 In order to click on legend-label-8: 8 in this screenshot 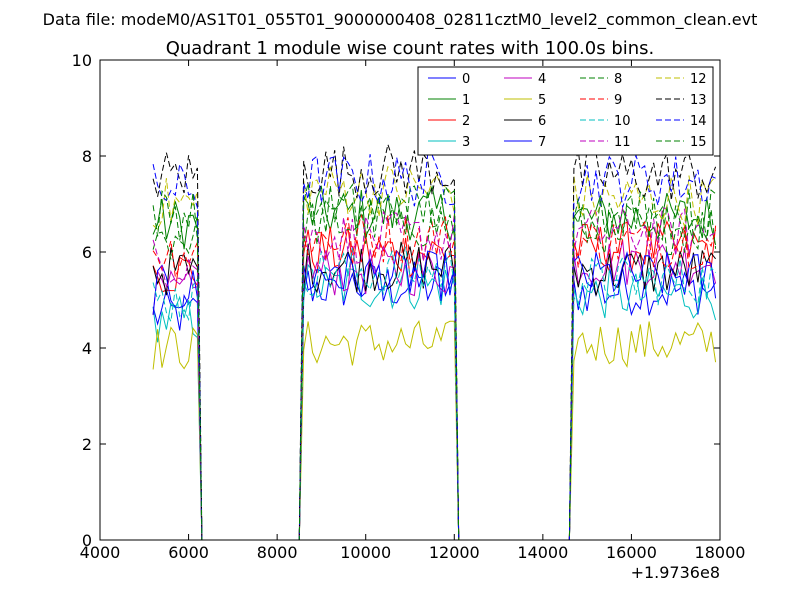, I will do `click(618, 79)`.